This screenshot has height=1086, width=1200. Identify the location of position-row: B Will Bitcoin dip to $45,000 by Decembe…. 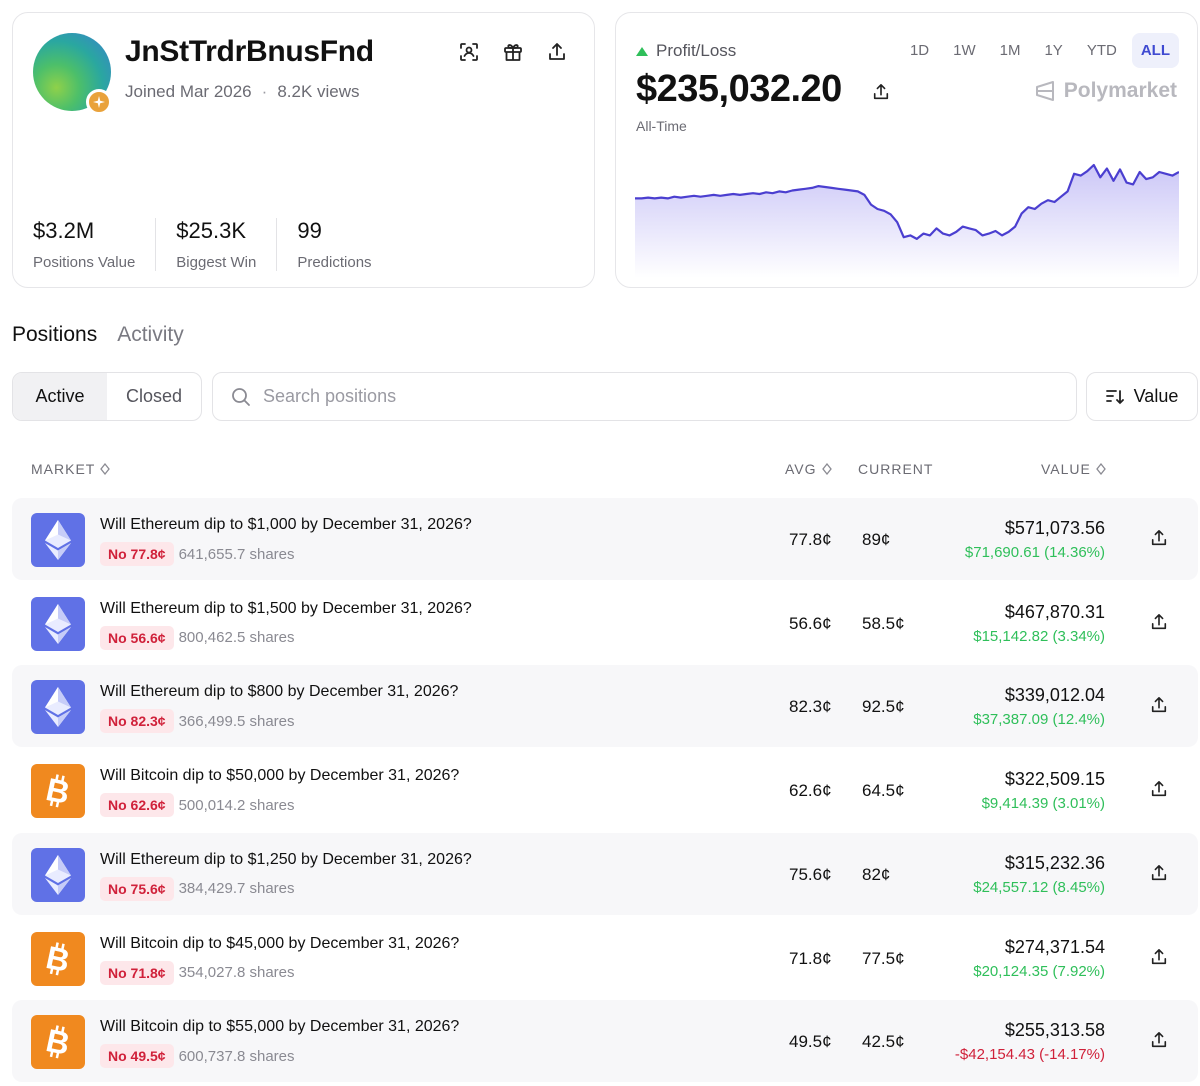
(605, 958).